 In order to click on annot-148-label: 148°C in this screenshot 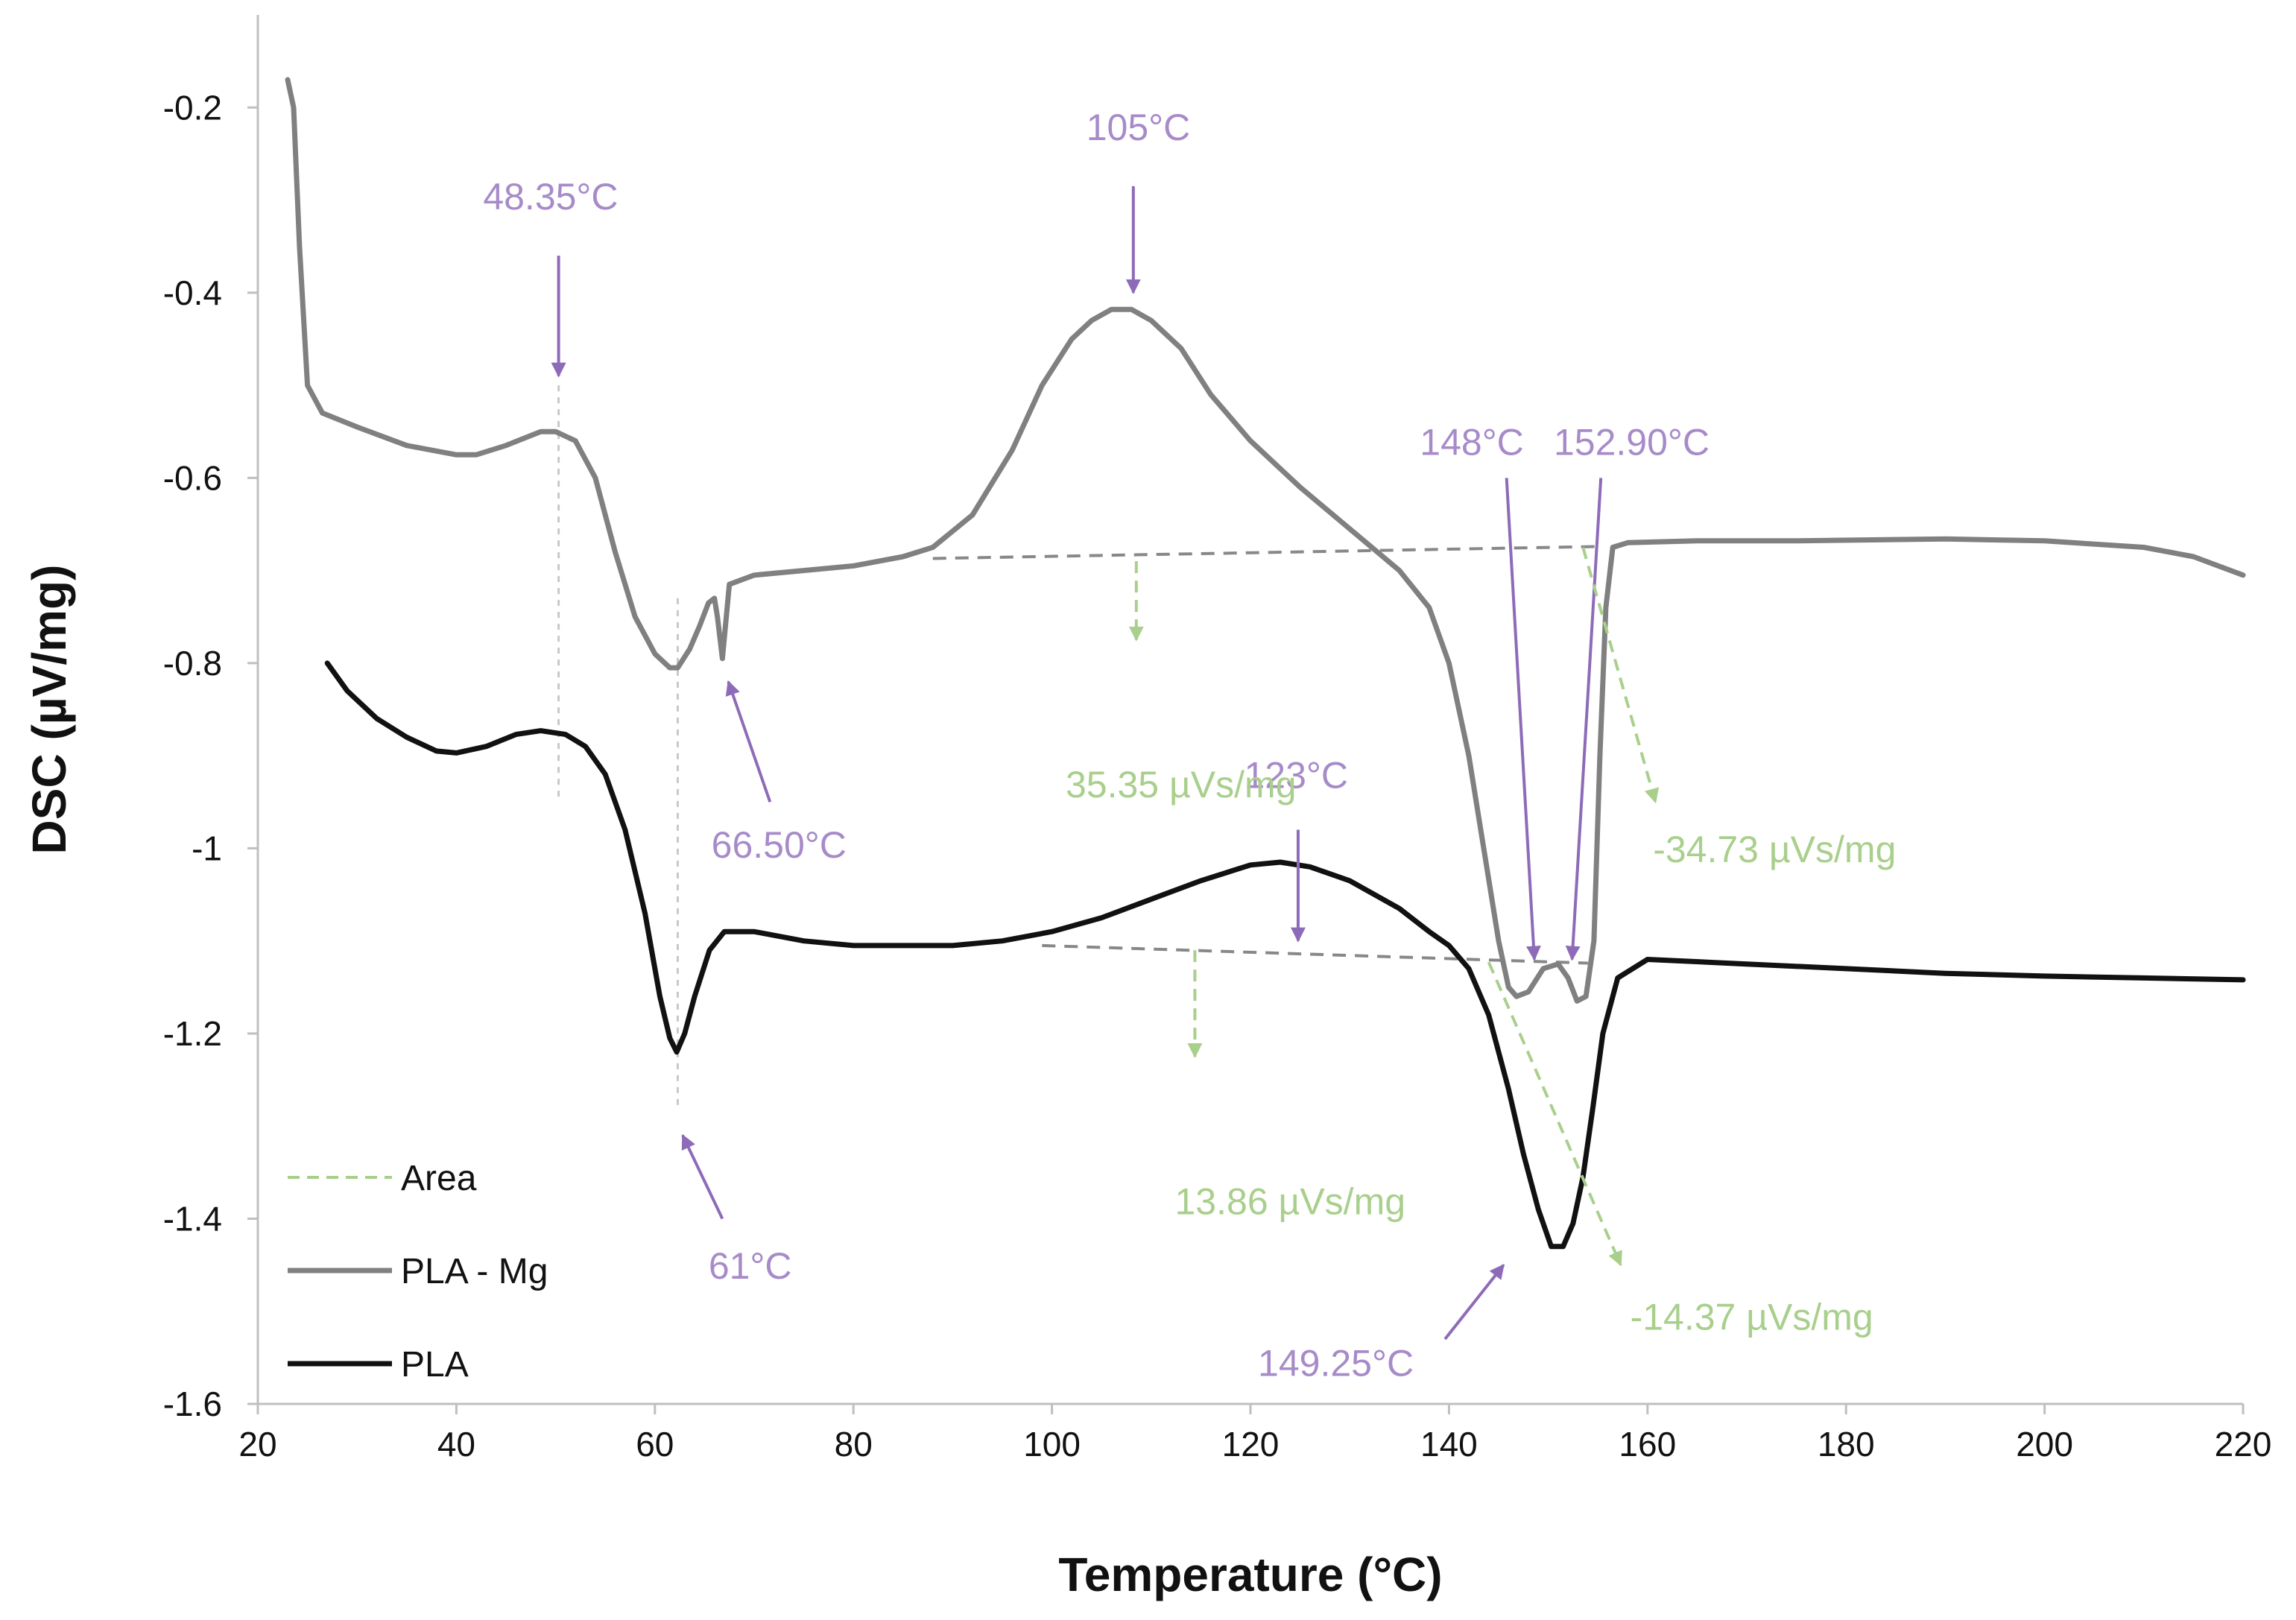, I will do `click(1472, 442)`.